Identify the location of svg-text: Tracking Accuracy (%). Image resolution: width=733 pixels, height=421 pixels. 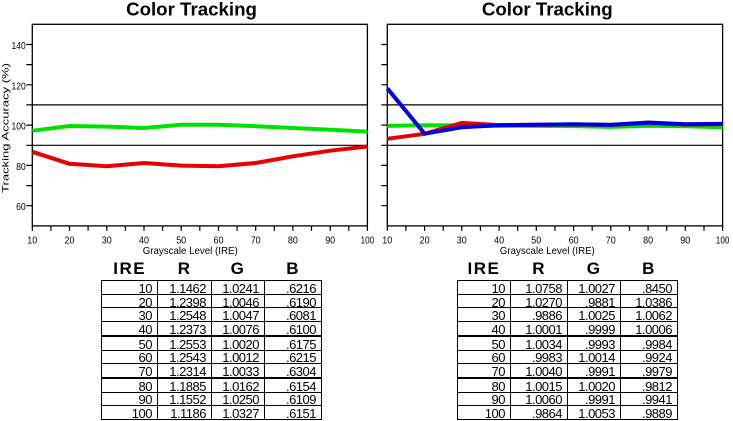
(5, 128).